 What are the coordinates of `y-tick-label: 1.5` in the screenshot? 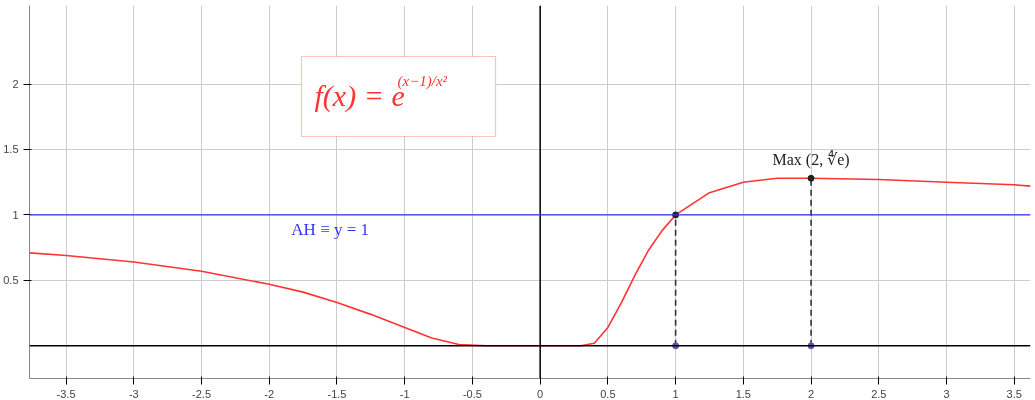 It's located at (11, 149).